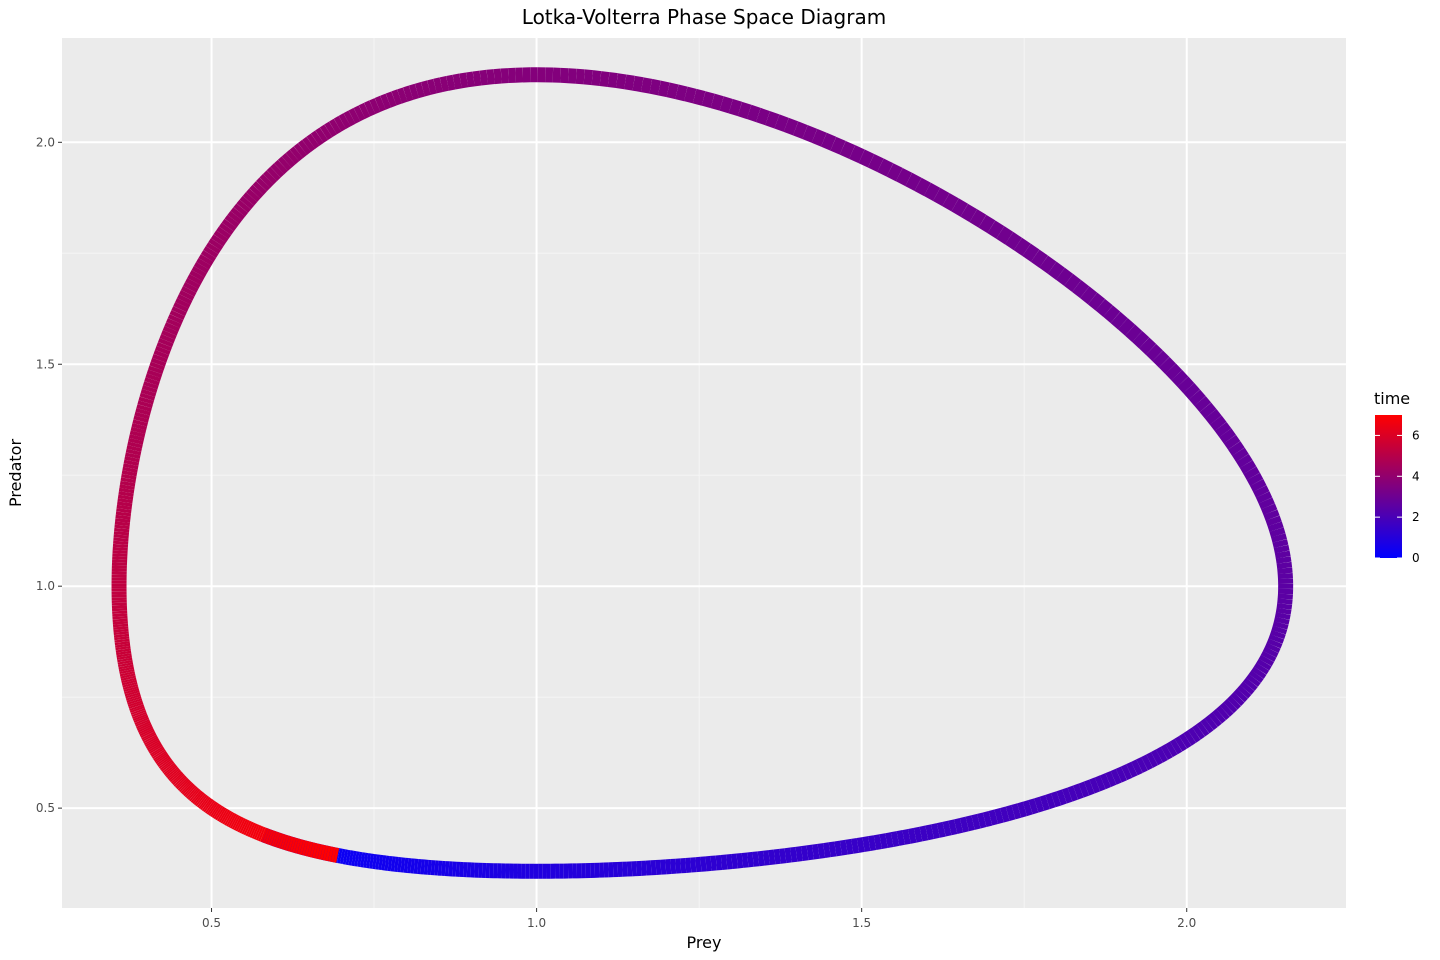 The image size is (1440, 960). I want to click on legend-title: time, so click(1392, 398).